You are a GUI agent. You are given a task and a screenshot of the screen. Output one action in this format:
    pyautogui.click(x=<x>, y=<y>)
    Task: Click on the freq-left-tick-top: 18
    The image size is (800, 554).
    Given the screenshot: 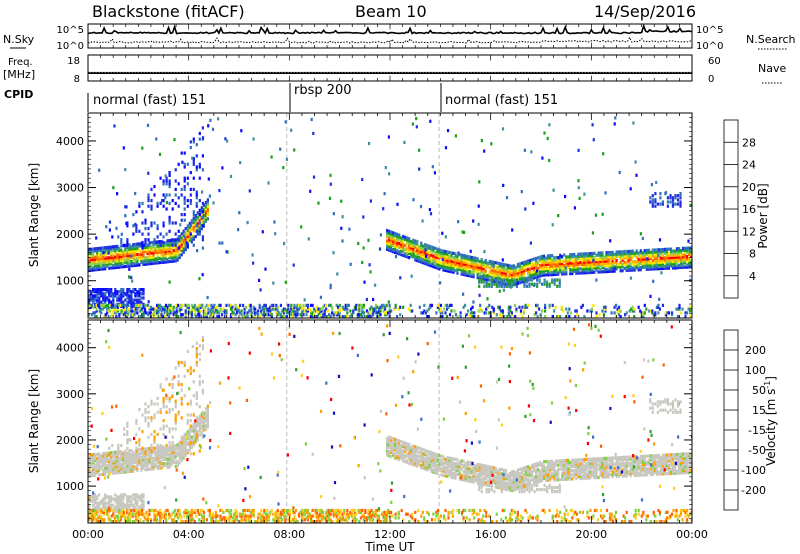 What is the action you would take?
    pyautogui.click(x=73, y=61)
    